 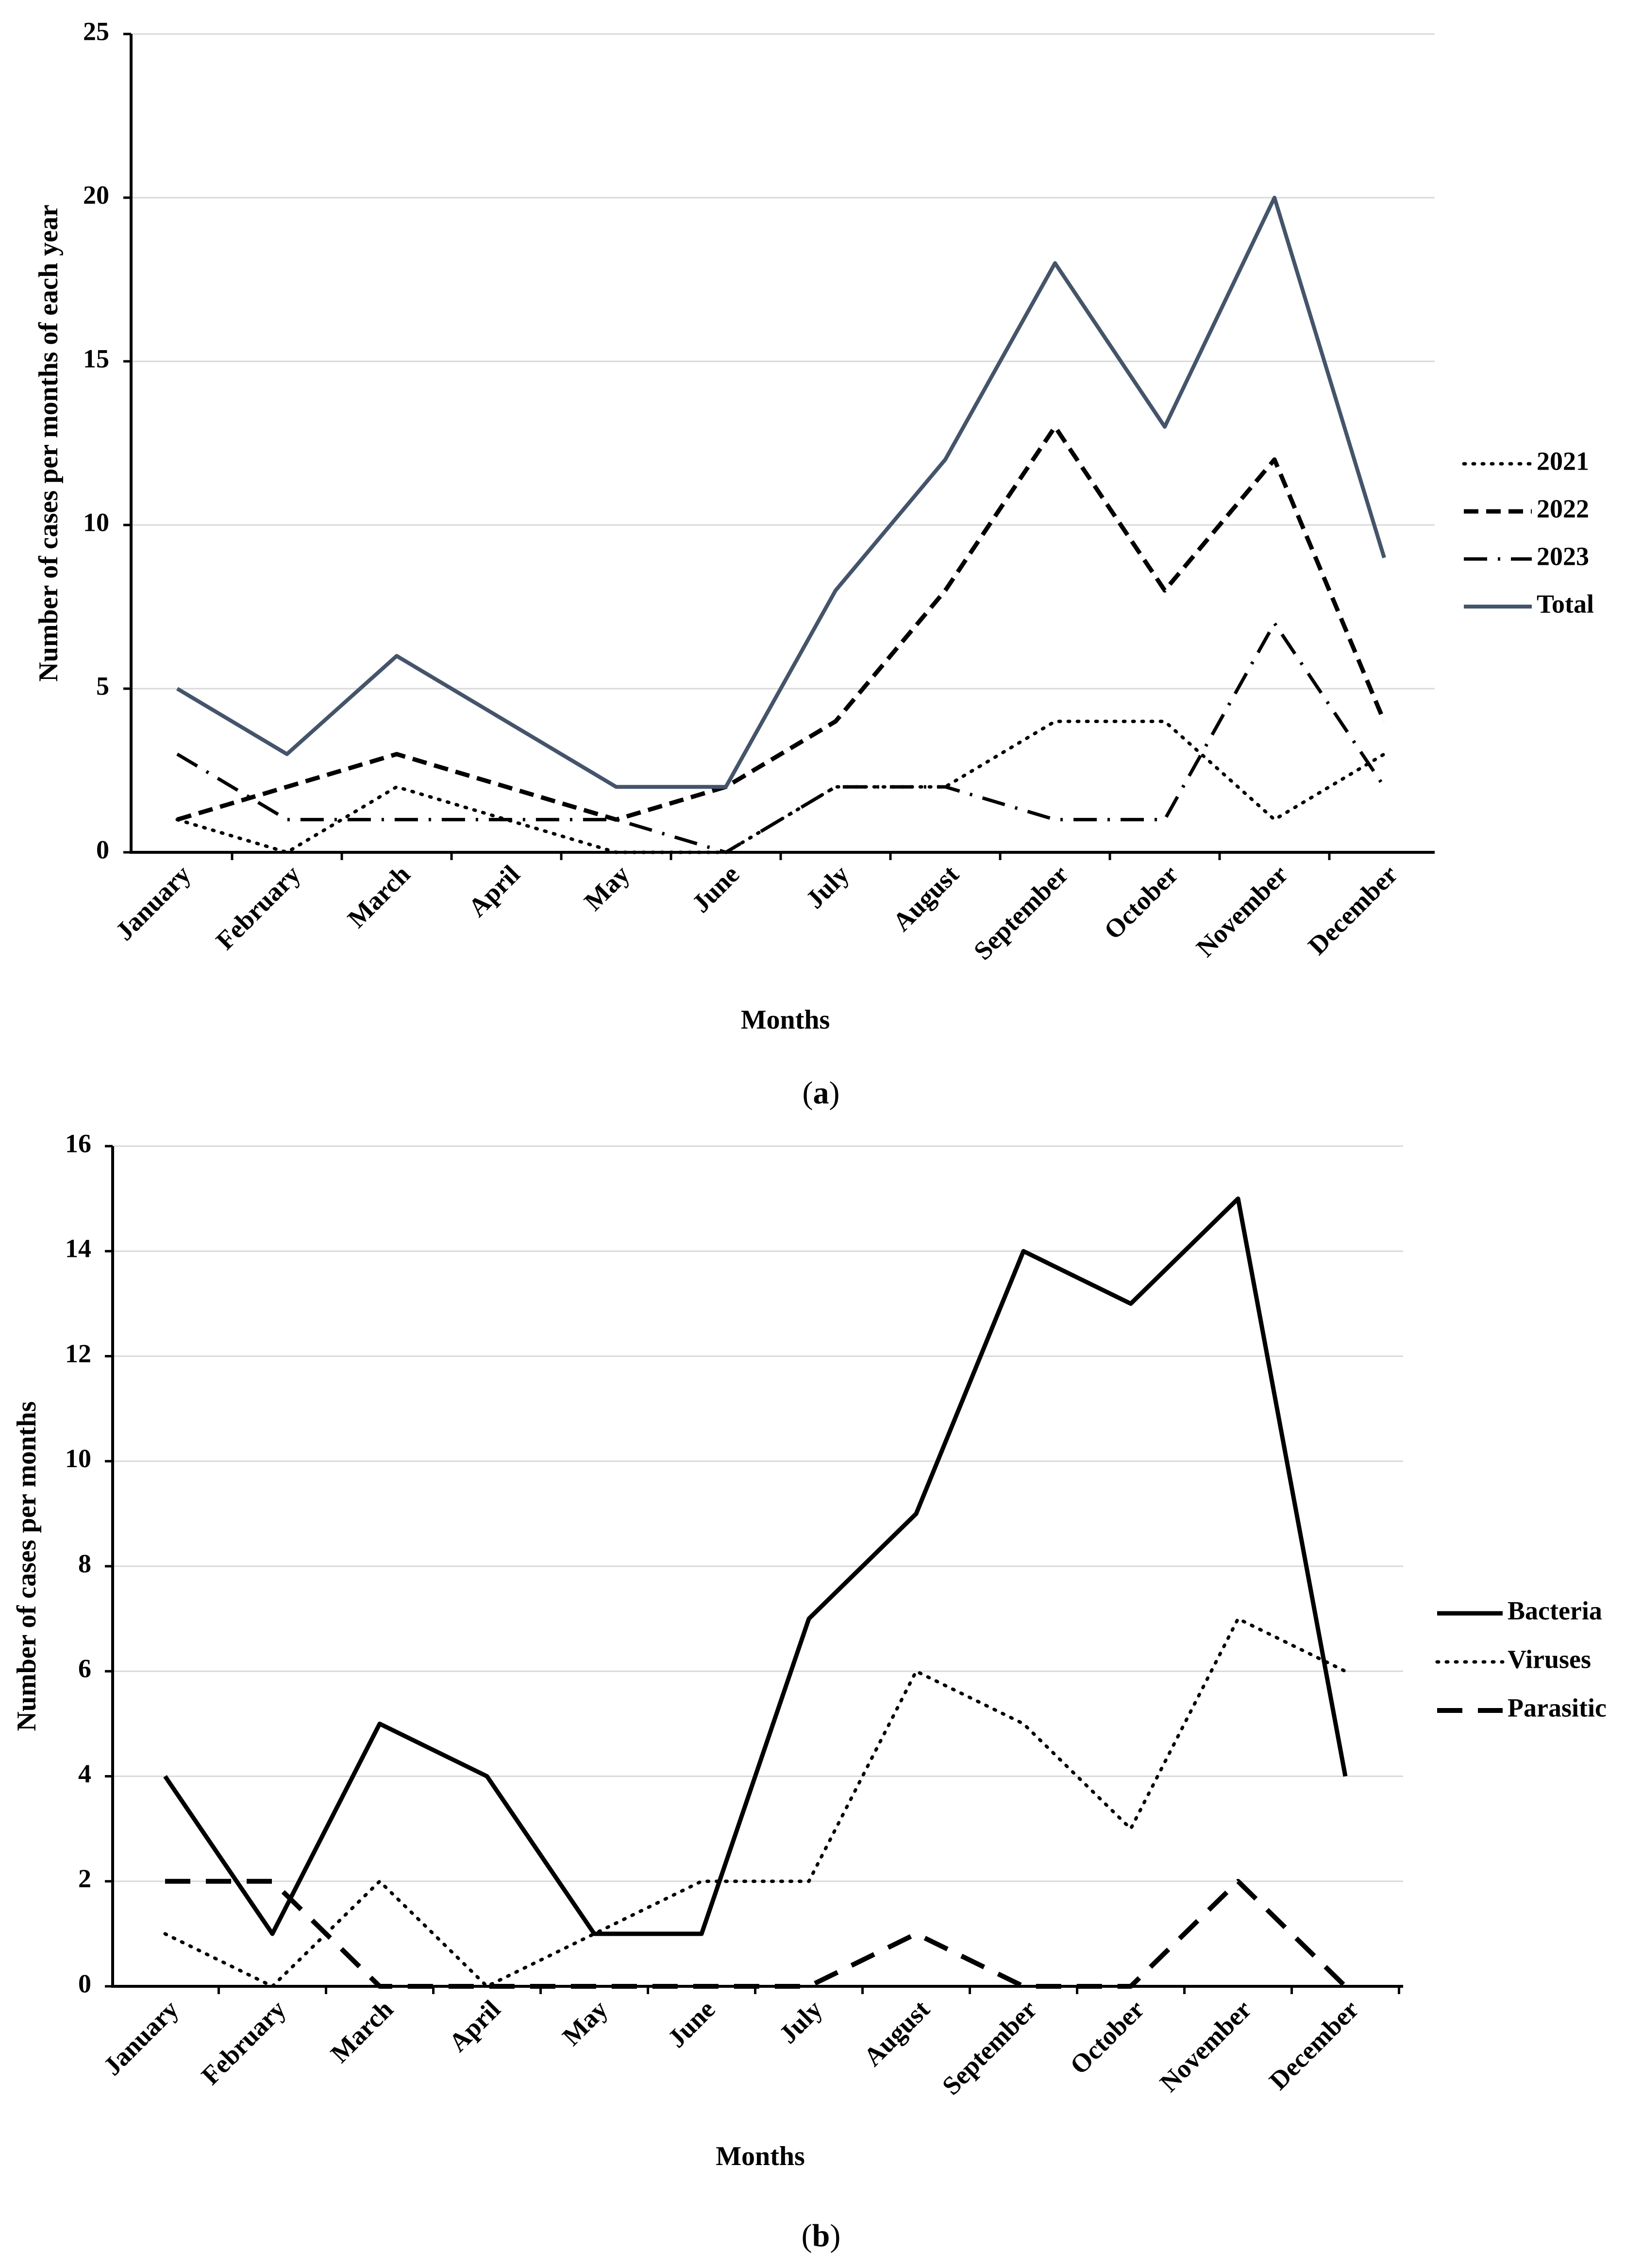 I want to click on y-tick-label: 16, so click(x=78, y=1144).